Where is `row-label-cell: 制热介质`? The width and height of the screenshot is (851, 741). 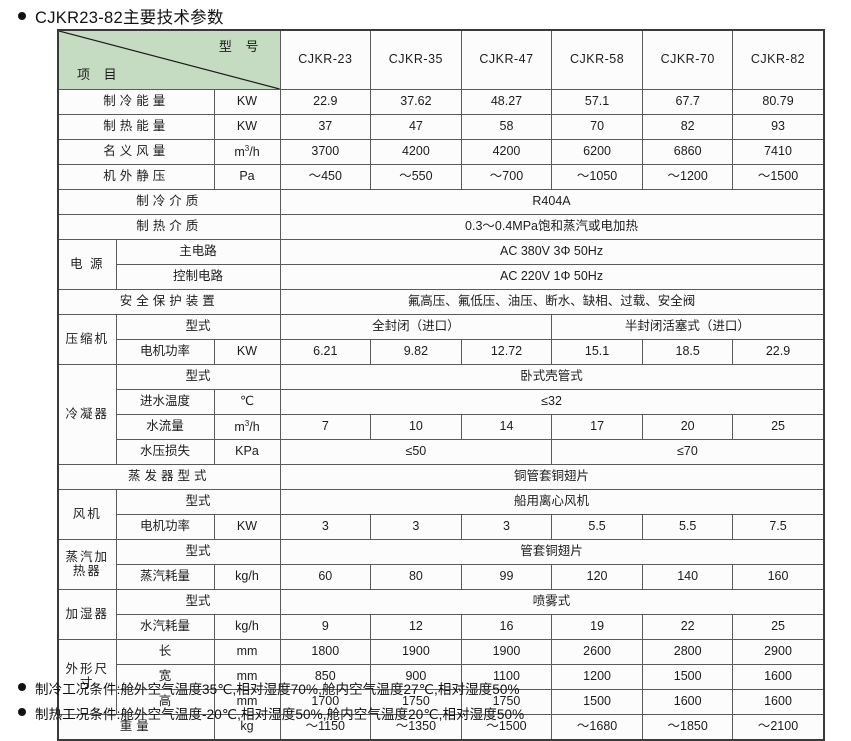 row-label-cell: 制热介质 is located at coordinates (169, 227).